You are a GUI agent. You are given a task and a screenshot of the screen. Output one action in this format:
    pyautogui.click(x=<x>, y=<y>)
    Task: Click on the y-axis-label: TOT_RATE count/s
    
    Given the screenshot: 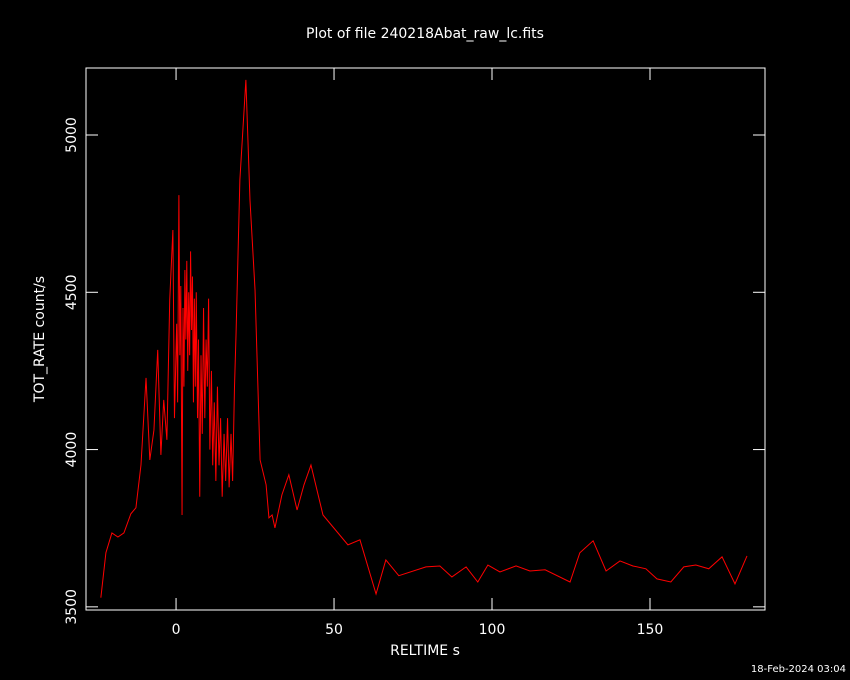 What is the action you would take?
    pyautogui.click(x=40, y=339)
    